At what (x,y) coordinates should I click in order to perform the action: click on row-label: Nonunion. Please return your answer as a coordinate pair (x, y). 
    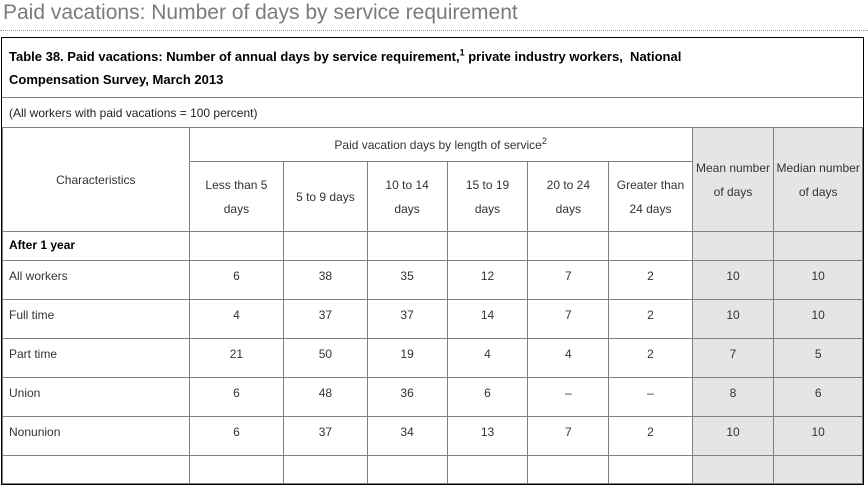
    Looking at the image, I should click on (96, 436).